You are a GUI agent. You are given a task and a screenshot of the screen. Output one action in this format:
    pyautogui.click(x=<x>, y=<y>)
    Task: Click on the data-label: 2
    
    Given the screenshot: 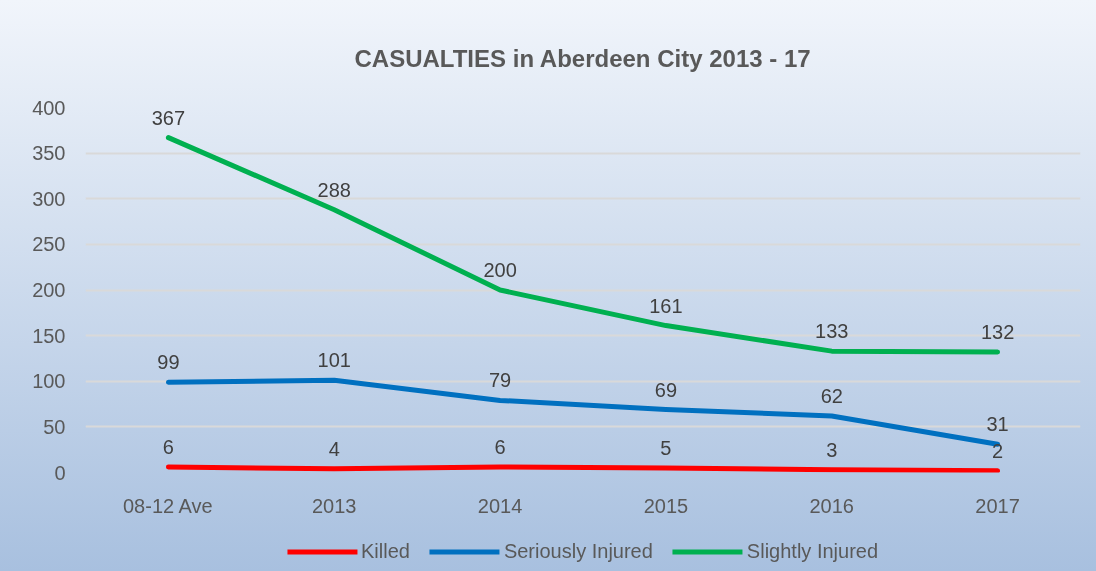 What is the action you would take?
    pyautogui.click(x=998, y=450)
    